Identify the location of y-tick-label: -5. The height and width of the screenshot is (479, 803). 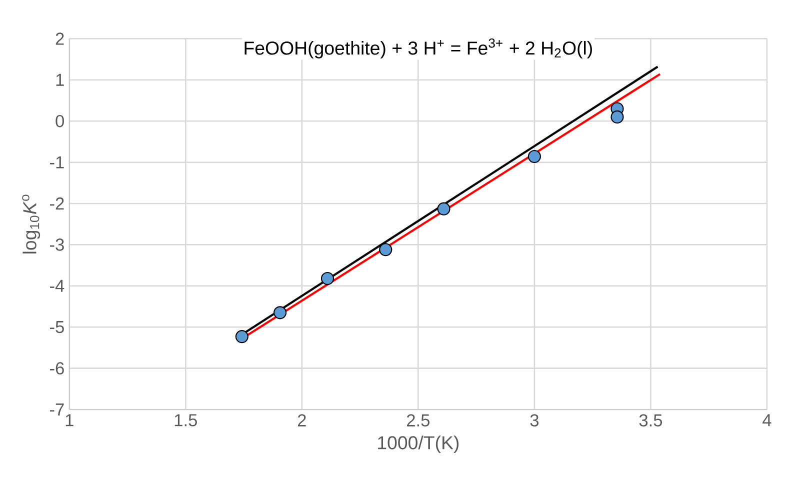
(57, 327).